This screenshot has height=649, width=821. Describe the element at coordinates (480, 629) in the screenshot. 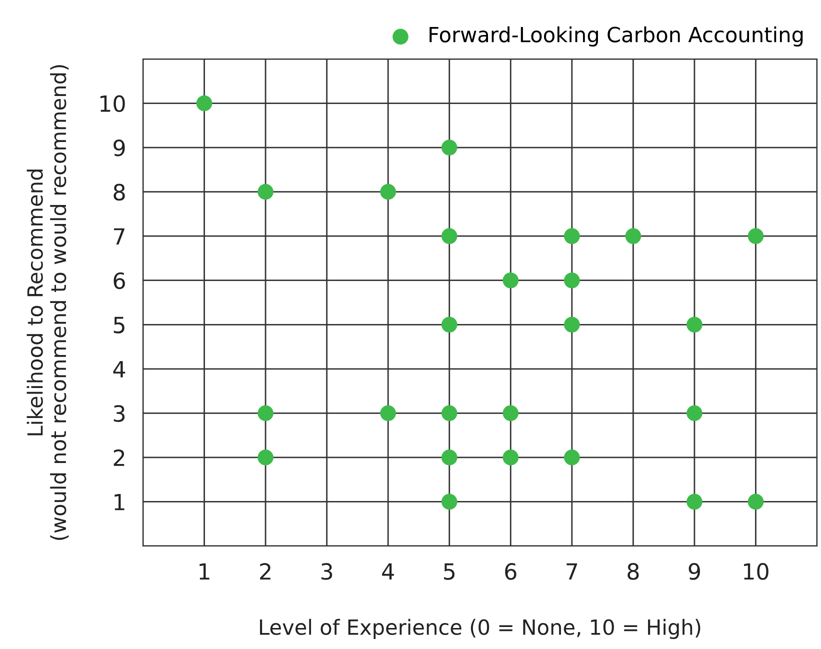

I see `x-axis-title: Level of Experience (0 = None, 10 = High)` at that location.